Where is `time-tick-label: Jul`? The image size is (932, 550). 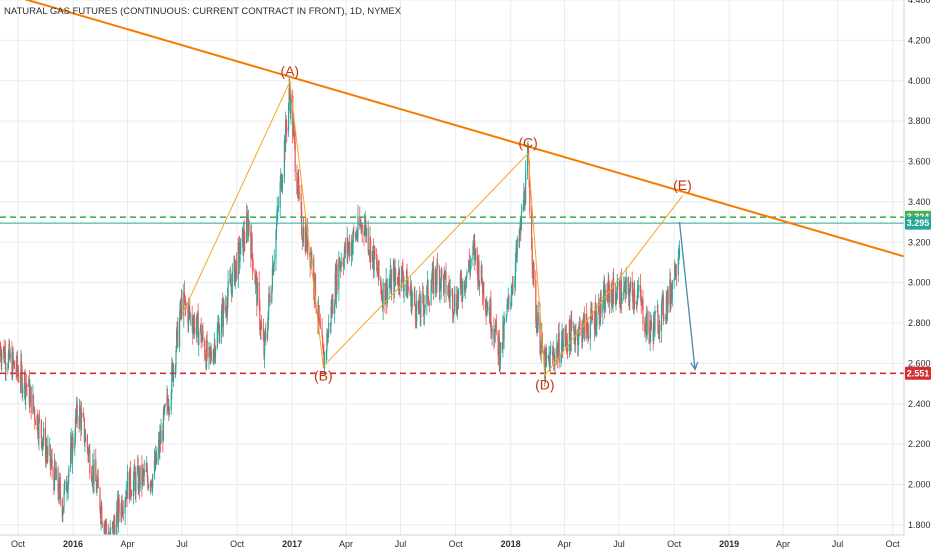 time-tick-label: Jul is located at coordinates (401, 544).